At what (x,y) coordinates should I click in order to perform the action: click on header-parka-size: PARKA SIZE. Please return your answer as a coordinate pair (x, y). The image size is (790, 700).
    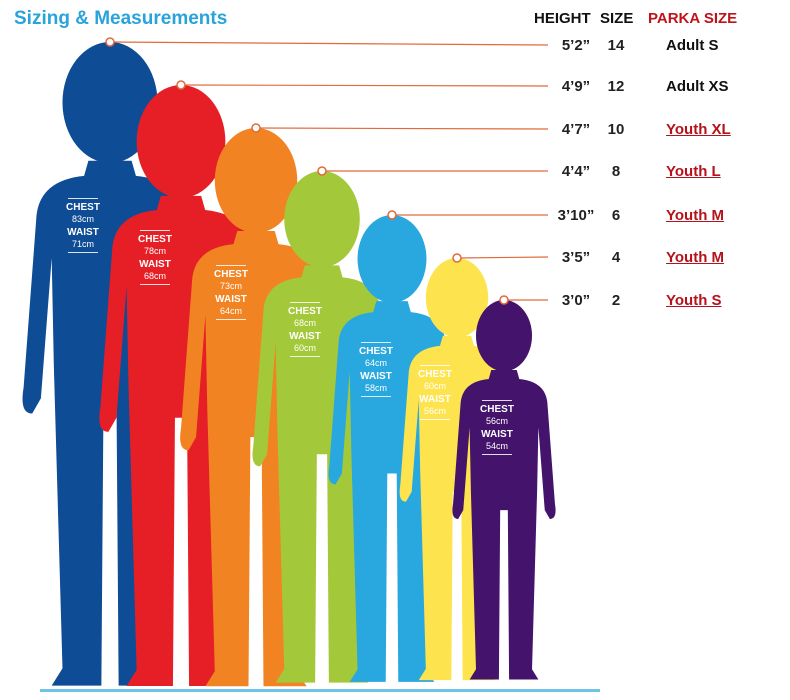
    Looking at the image, I should click on (693, 18).